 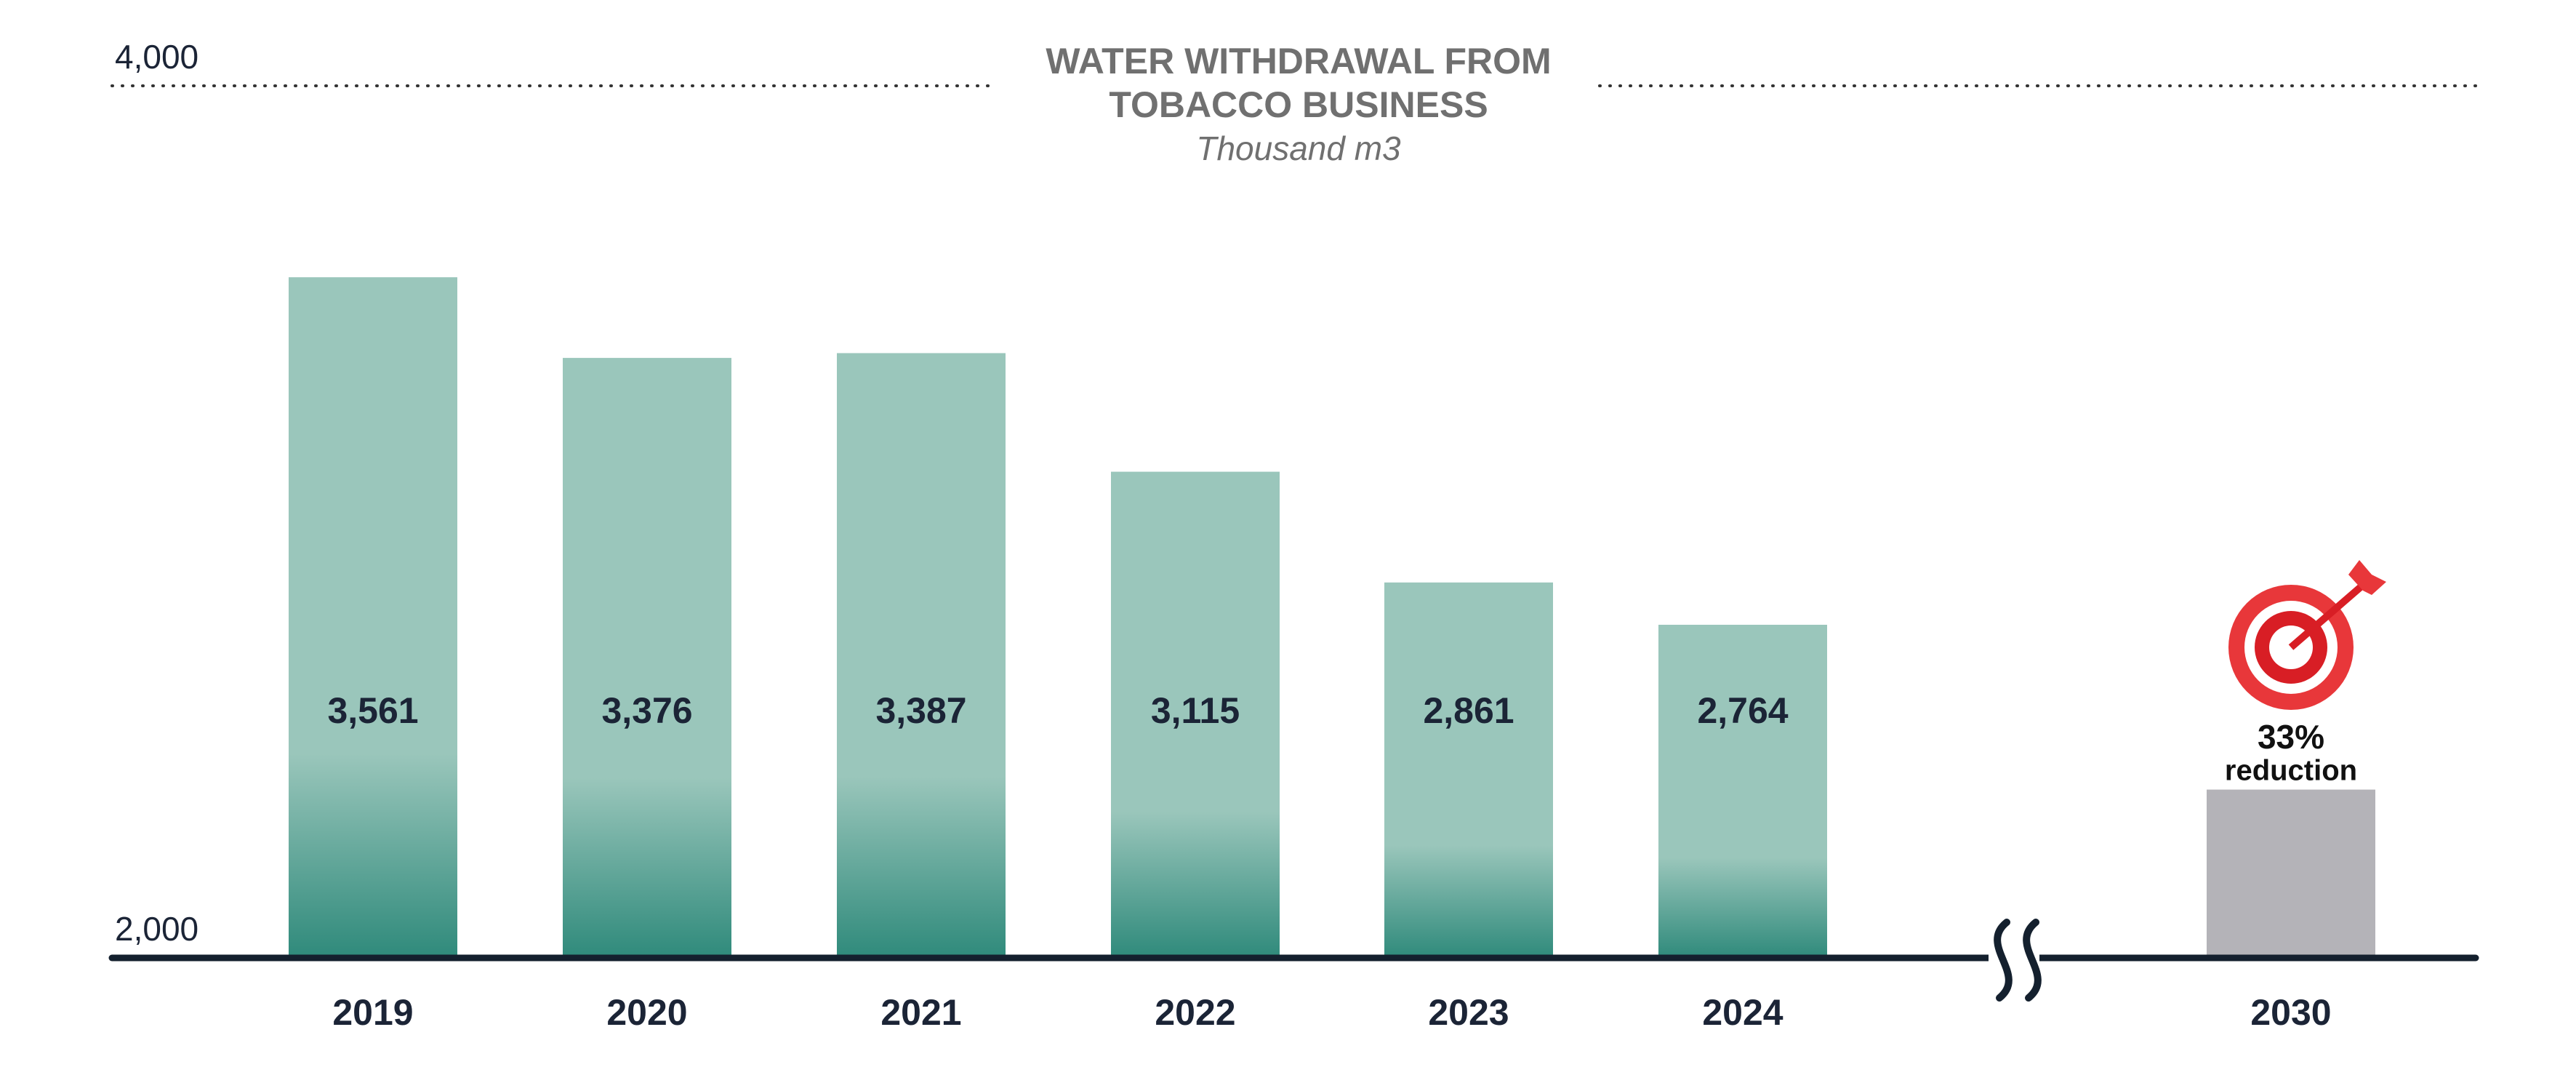 I want to click on value-label: 3,115, so click(x=1195, y=710).